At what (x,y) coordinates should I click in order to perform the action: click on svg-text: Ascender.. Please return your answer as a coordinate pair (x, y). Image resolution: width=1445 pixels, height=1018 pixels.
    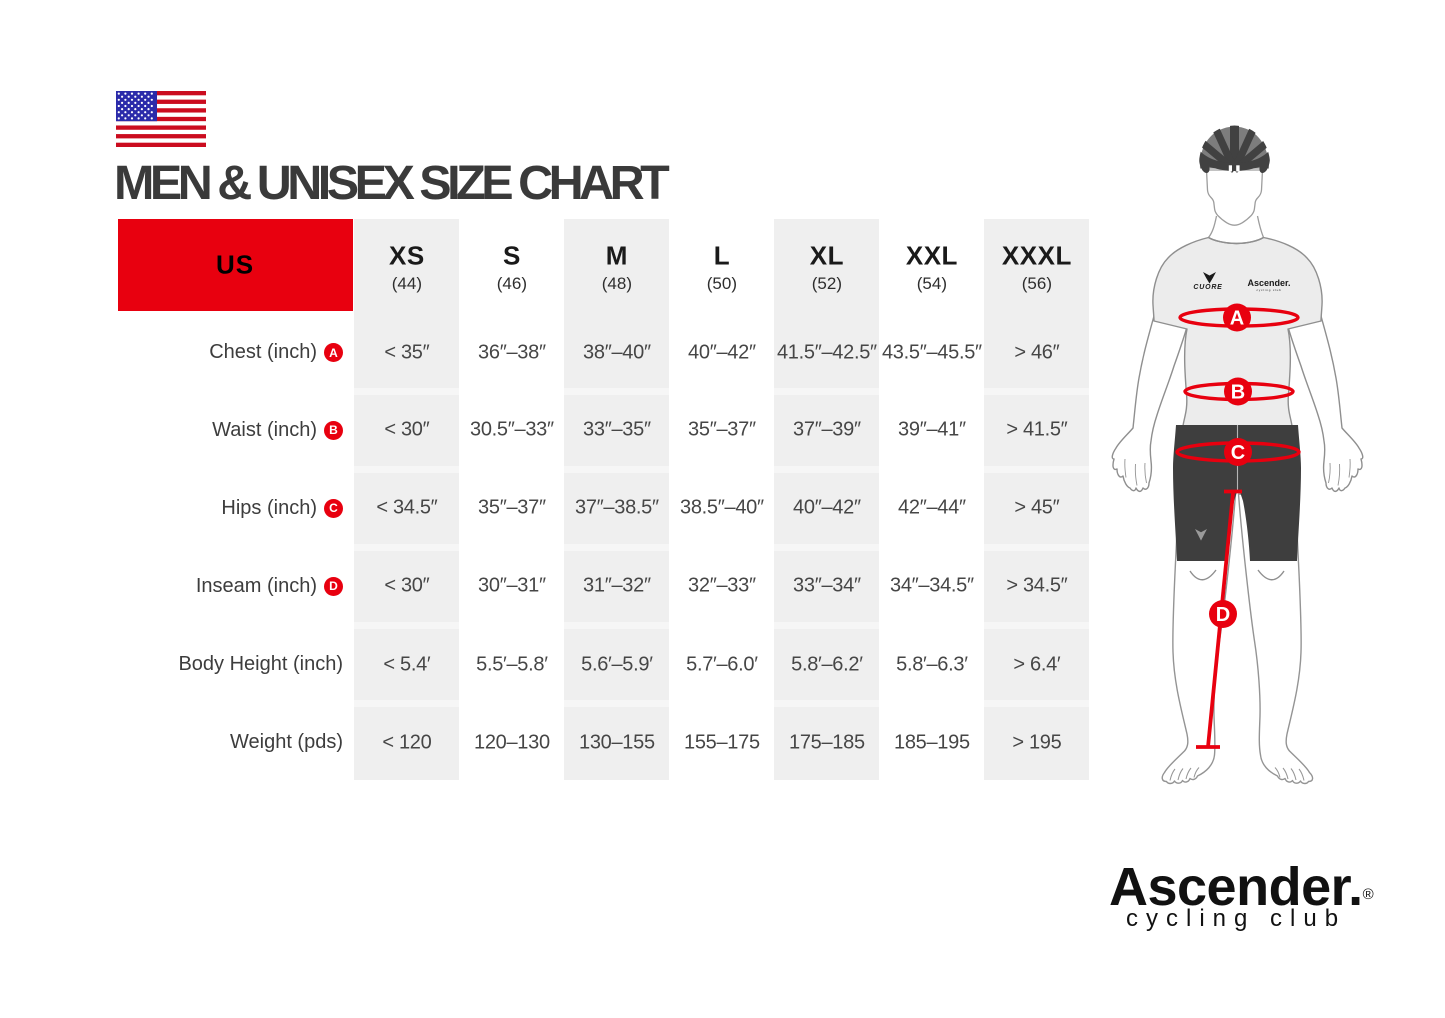
    Looking at the image, I should click on (1268, 283).